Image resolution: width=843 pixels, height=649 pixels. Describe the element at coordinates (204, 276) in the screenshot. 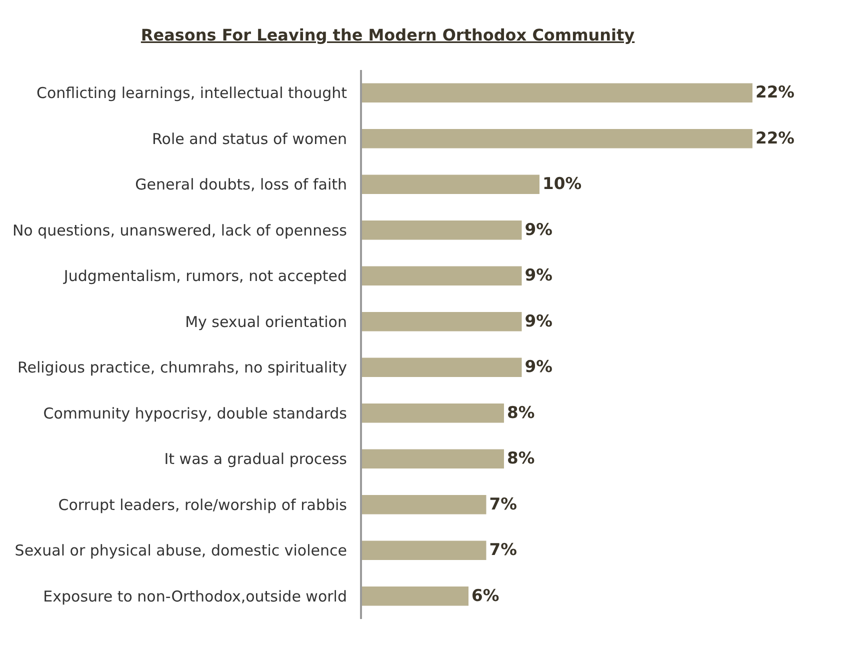

I see `y-tick-label: Judgmentalism, rumors, not accepted` at that location.